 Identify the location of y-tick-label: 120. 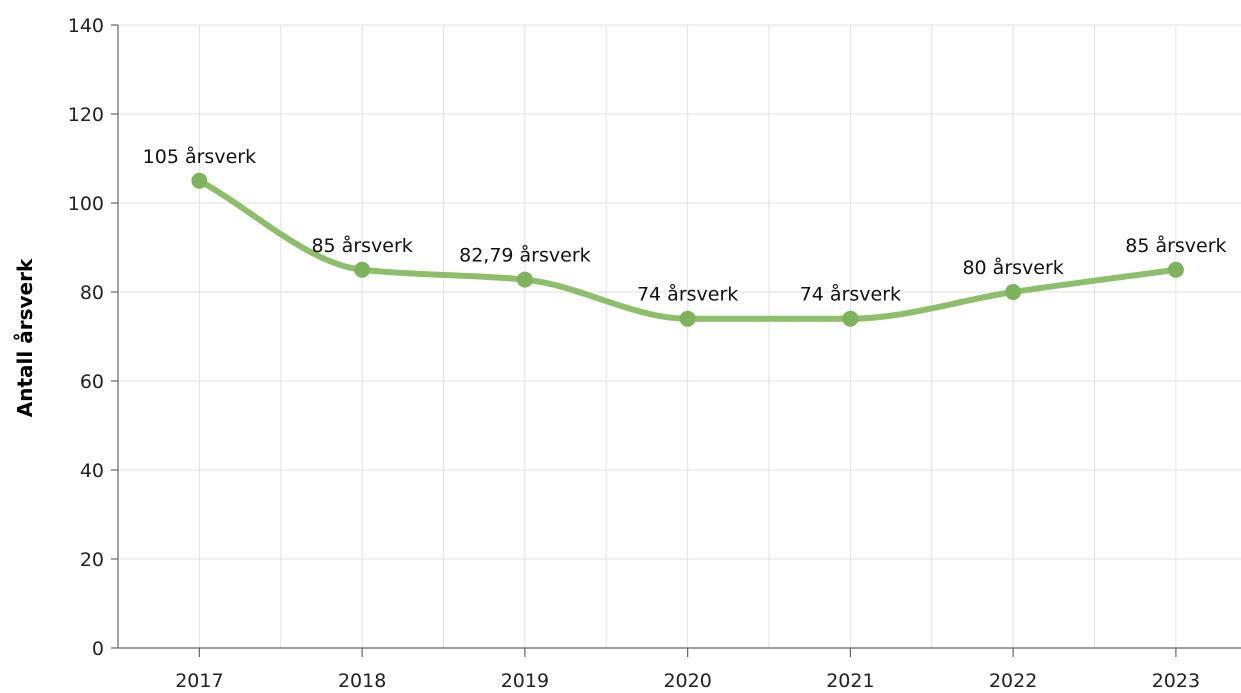
(86, 115).